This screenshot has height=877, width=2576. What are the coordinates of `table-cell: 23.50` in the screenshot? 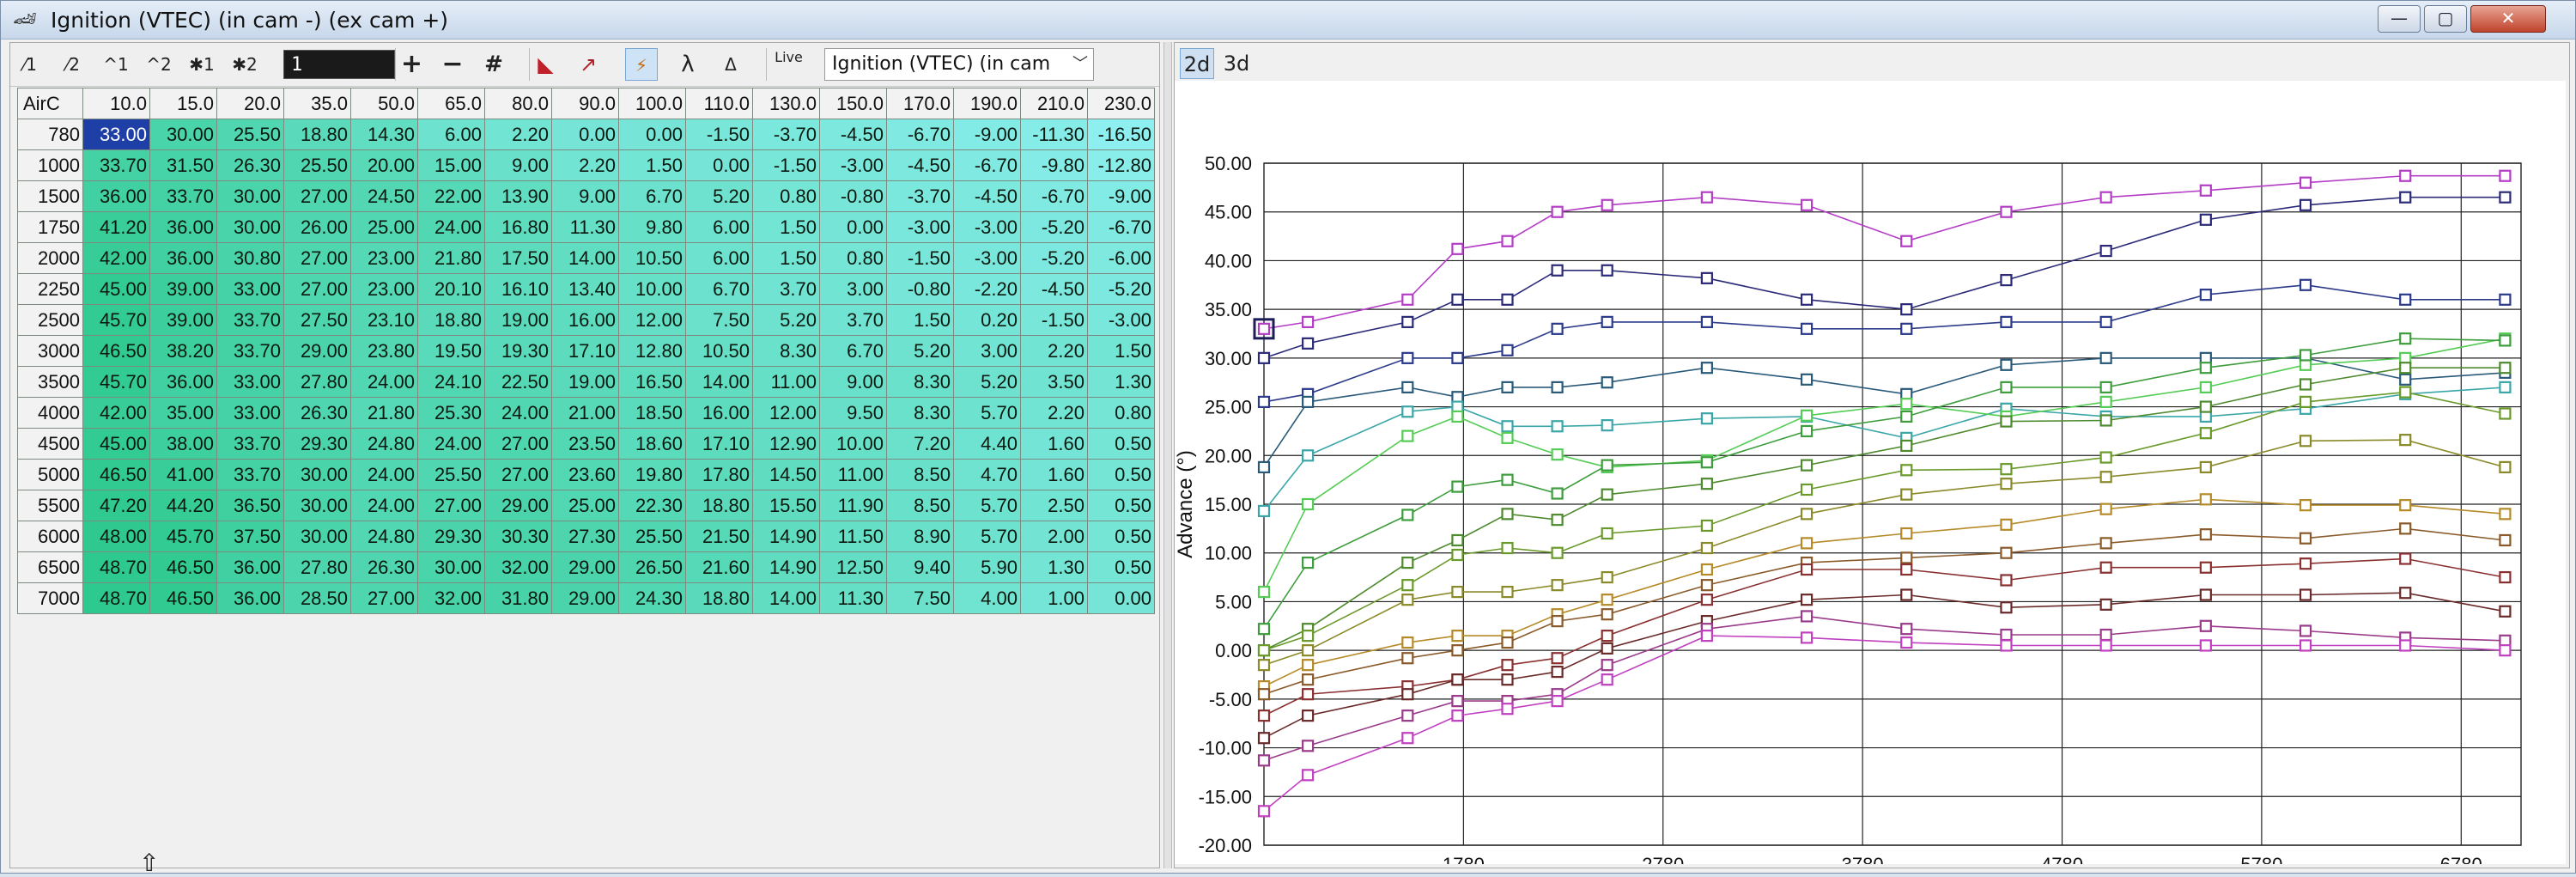 It's located at (585, 444).